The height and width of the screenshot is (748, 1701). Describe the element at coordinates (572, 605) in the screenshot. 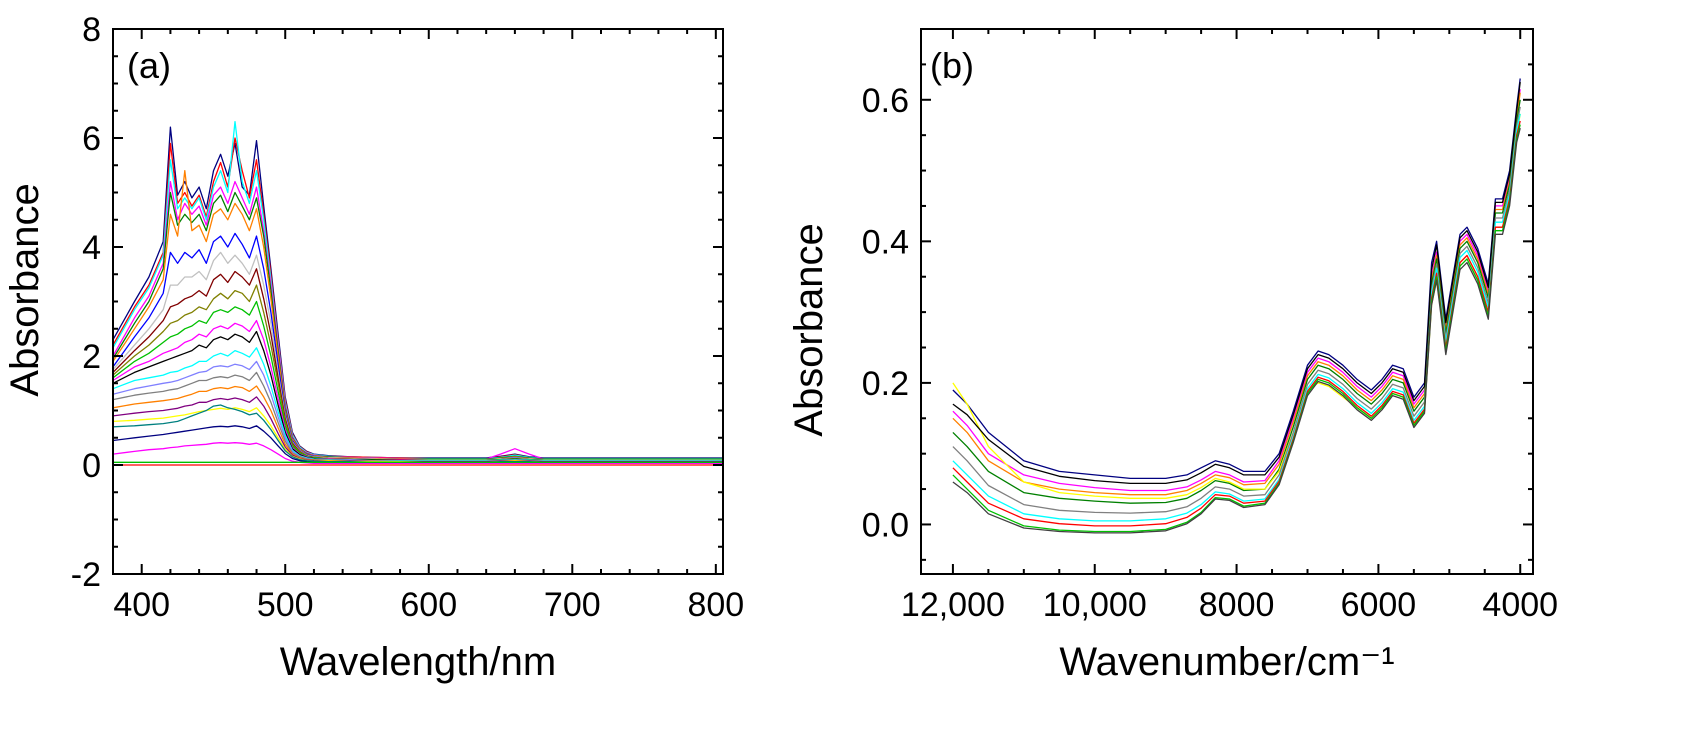

I see `x-tick-label: 700` at that location.